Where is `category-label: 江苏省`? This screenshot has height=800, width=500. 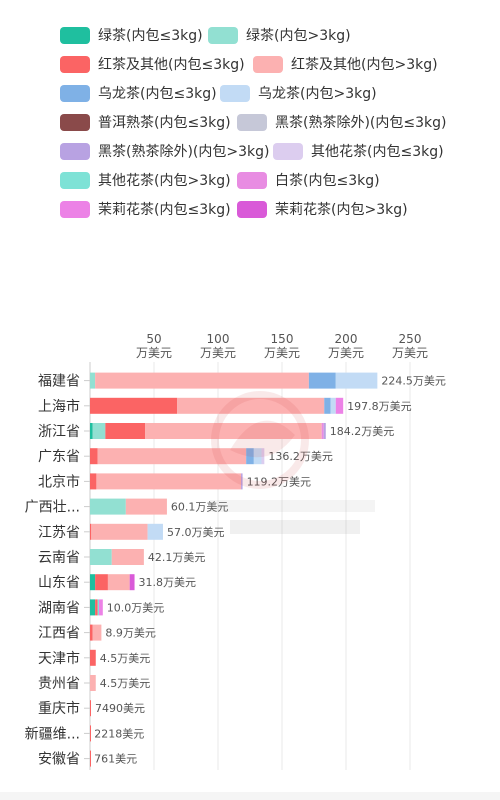 category-label: 江苏省 is located at coordinates (59, 533).